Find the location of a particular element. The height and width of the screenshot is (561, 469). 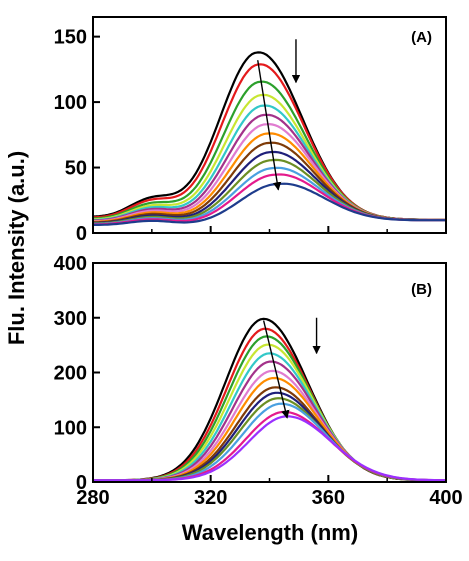

x-tick-label: 320 is located at coordinates (210, 498).